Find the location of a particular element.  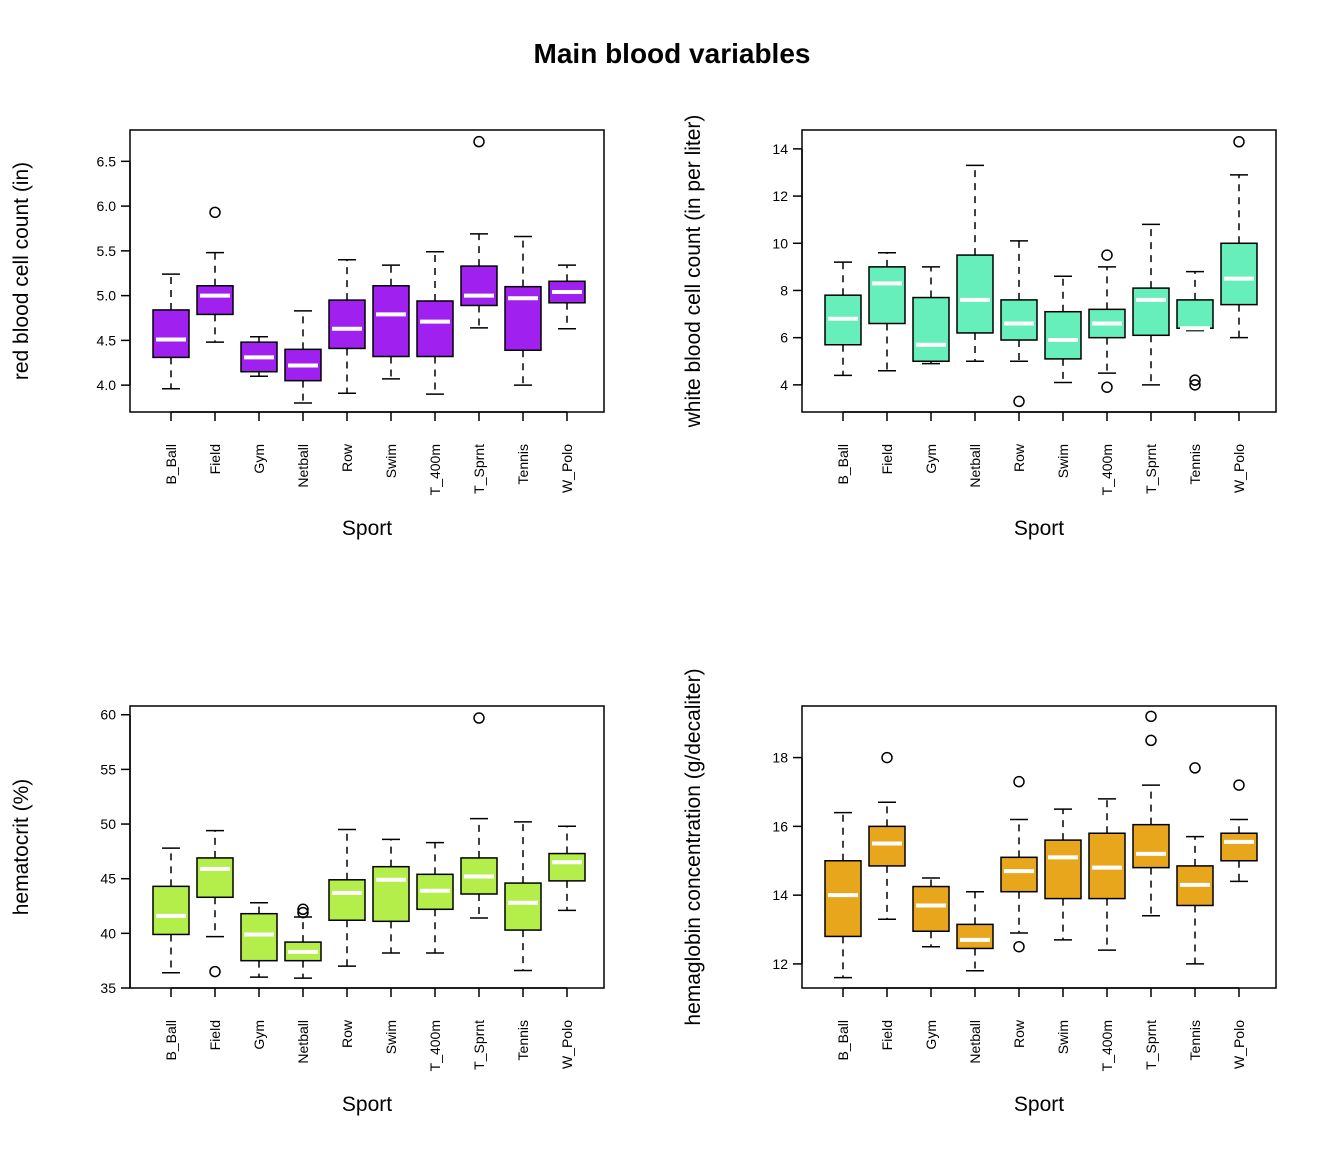

y-tick-label: 10 is located at coordinates (780, 243).